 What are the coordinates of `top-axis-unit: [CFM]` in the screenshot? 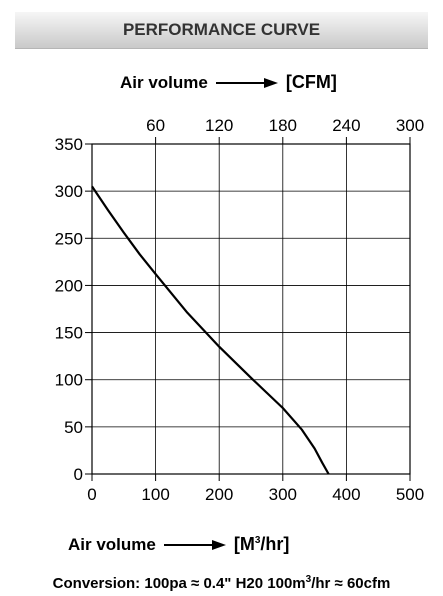 It's located at (311, 82).